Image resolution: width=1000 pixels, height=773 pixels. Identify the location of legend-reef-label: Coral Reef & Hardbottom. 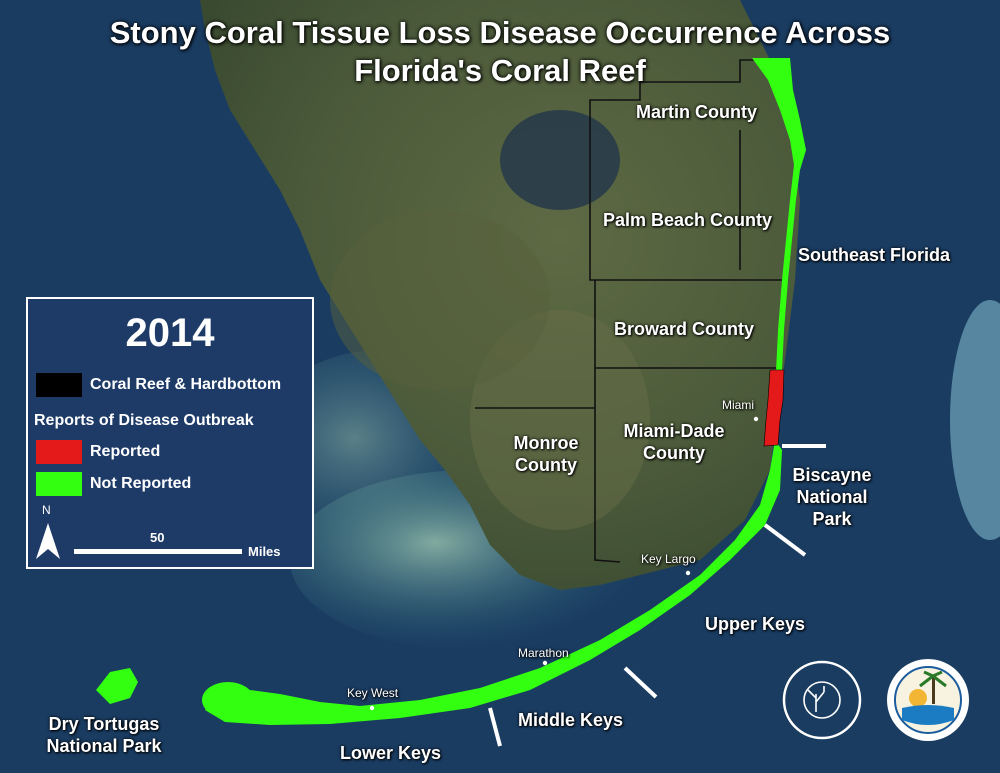
(186, 384).